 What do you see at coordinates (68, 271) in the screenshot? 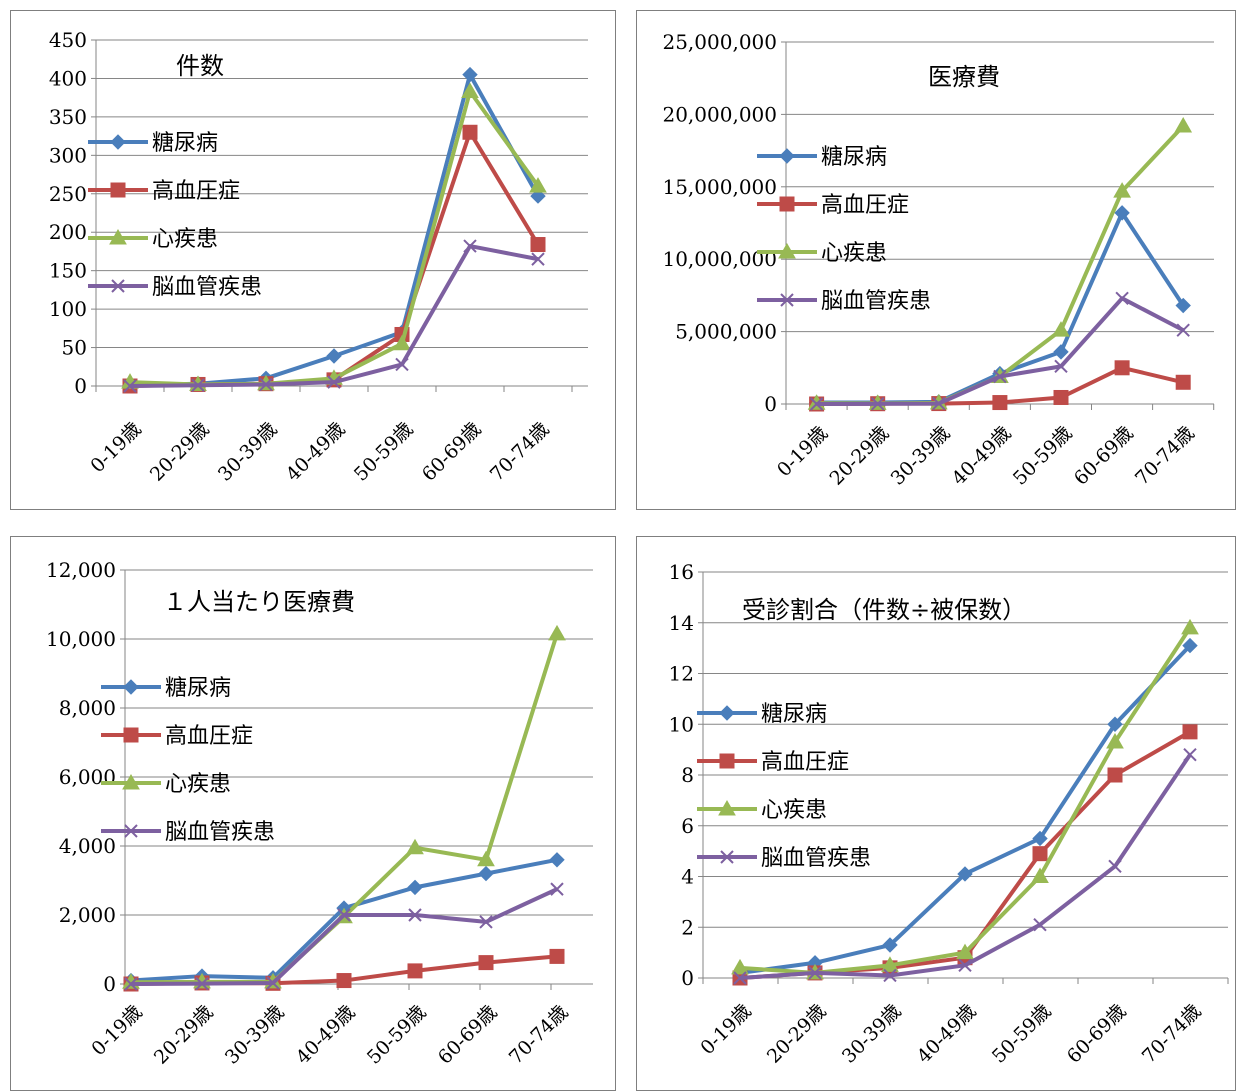
I see `y-tick-label: 150` at bounding box center [68, 271].